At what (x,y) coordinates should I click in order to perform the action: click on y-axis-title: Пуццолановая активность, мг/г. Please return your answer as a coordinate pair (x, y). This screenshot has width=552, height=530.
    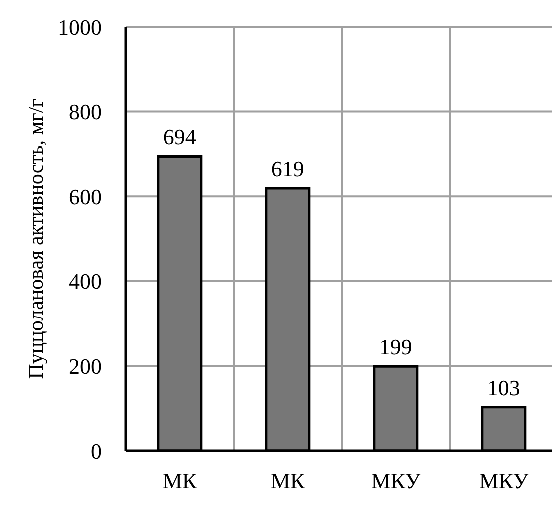
    Looking at the image, I should click on (36, 239).